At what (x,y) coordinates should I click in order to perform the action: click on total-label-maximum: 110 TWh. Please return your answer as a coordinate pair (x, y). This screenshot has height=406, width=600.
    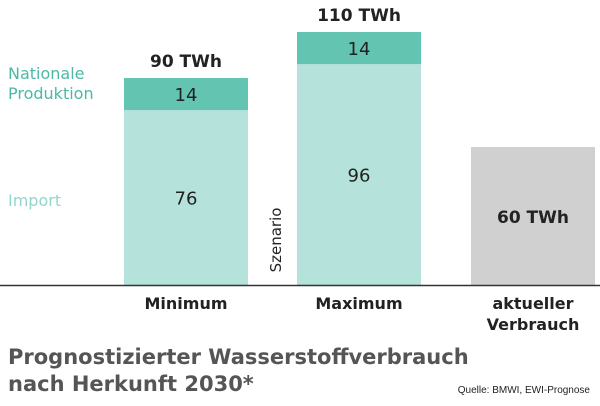
    Looking at the image, I should click on (359, 16).